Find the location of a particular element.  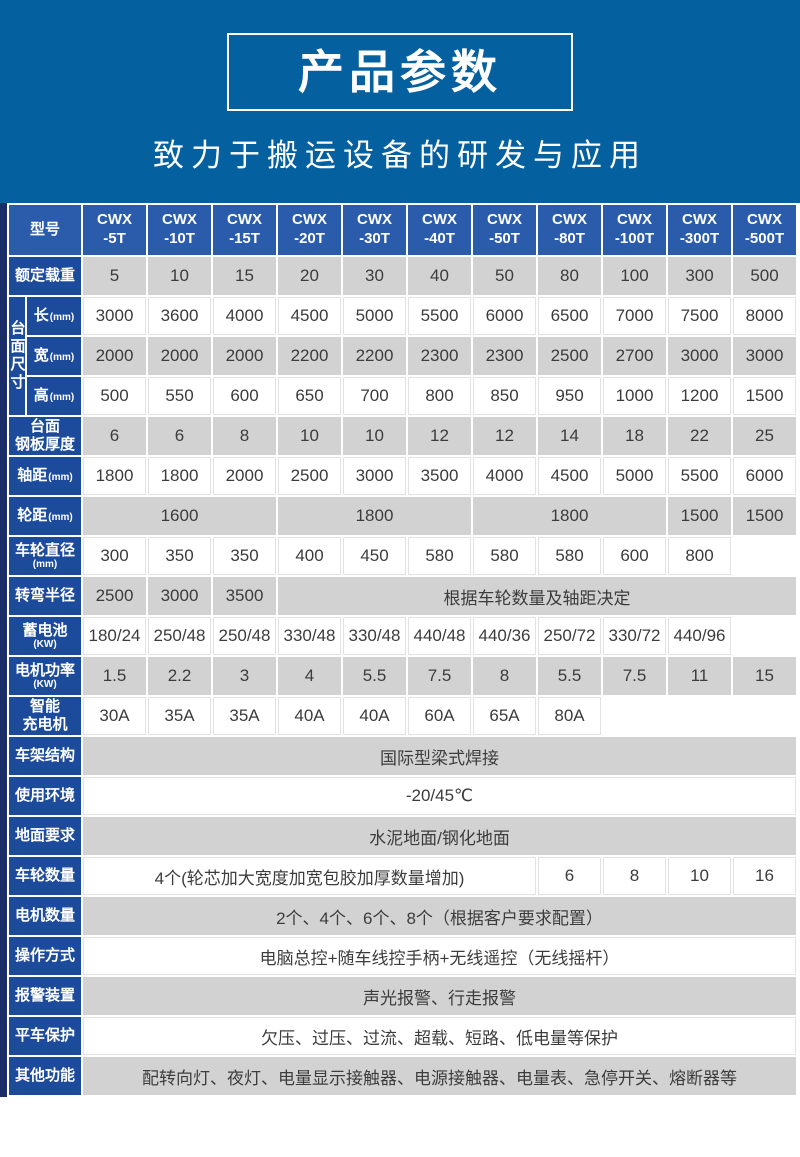

row-label: 长 is located at coordinates (41, 316).